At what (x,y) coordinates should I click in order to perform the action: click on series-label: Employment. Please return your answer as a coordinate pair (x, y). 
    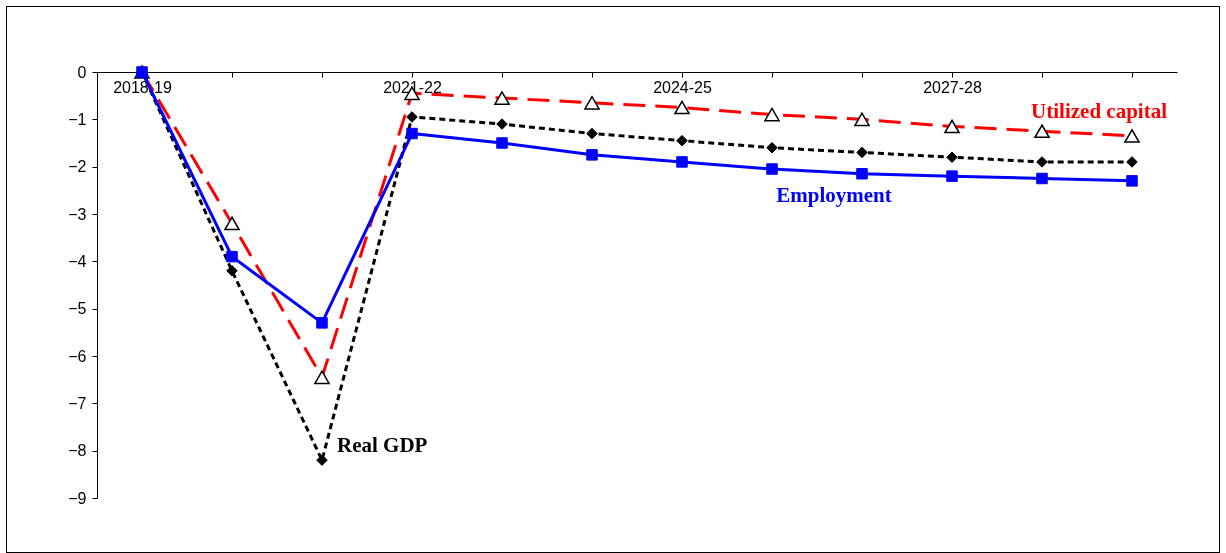
    Looking at the image, I should click on (834, 194).